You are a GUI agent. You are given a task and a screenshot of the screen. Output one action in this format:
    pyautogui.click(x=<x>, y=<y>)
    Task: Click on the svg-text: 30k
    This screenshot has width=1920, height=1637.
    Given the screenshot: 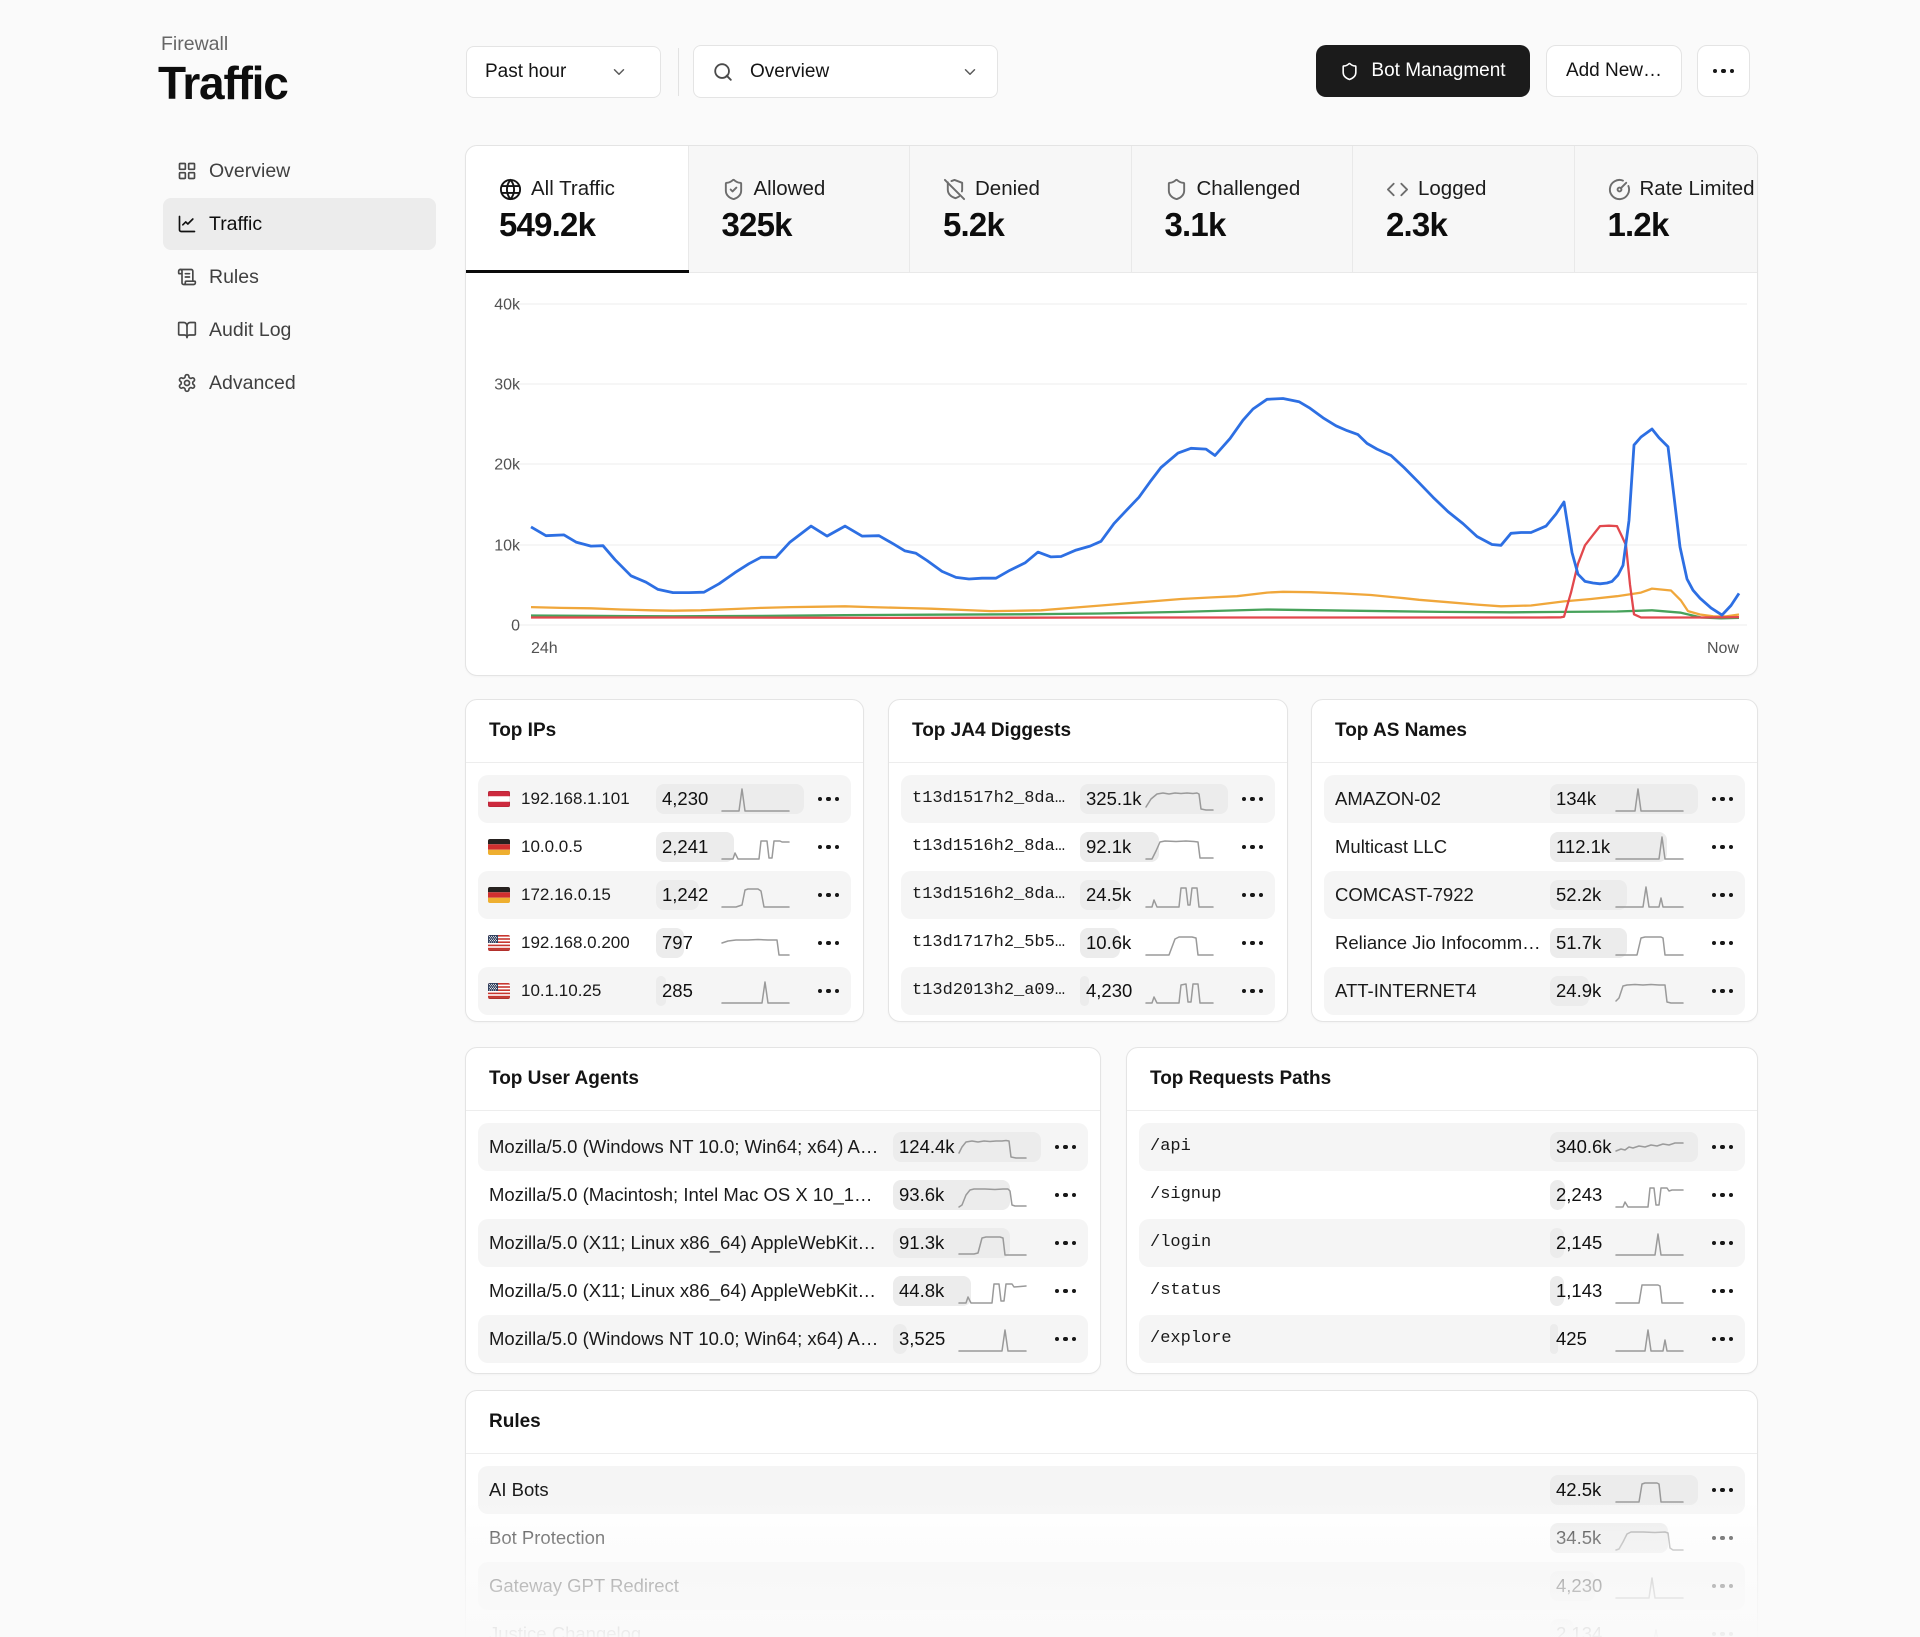 What is the action you would take?
    pyautogui.click(x=507, y=385)
    